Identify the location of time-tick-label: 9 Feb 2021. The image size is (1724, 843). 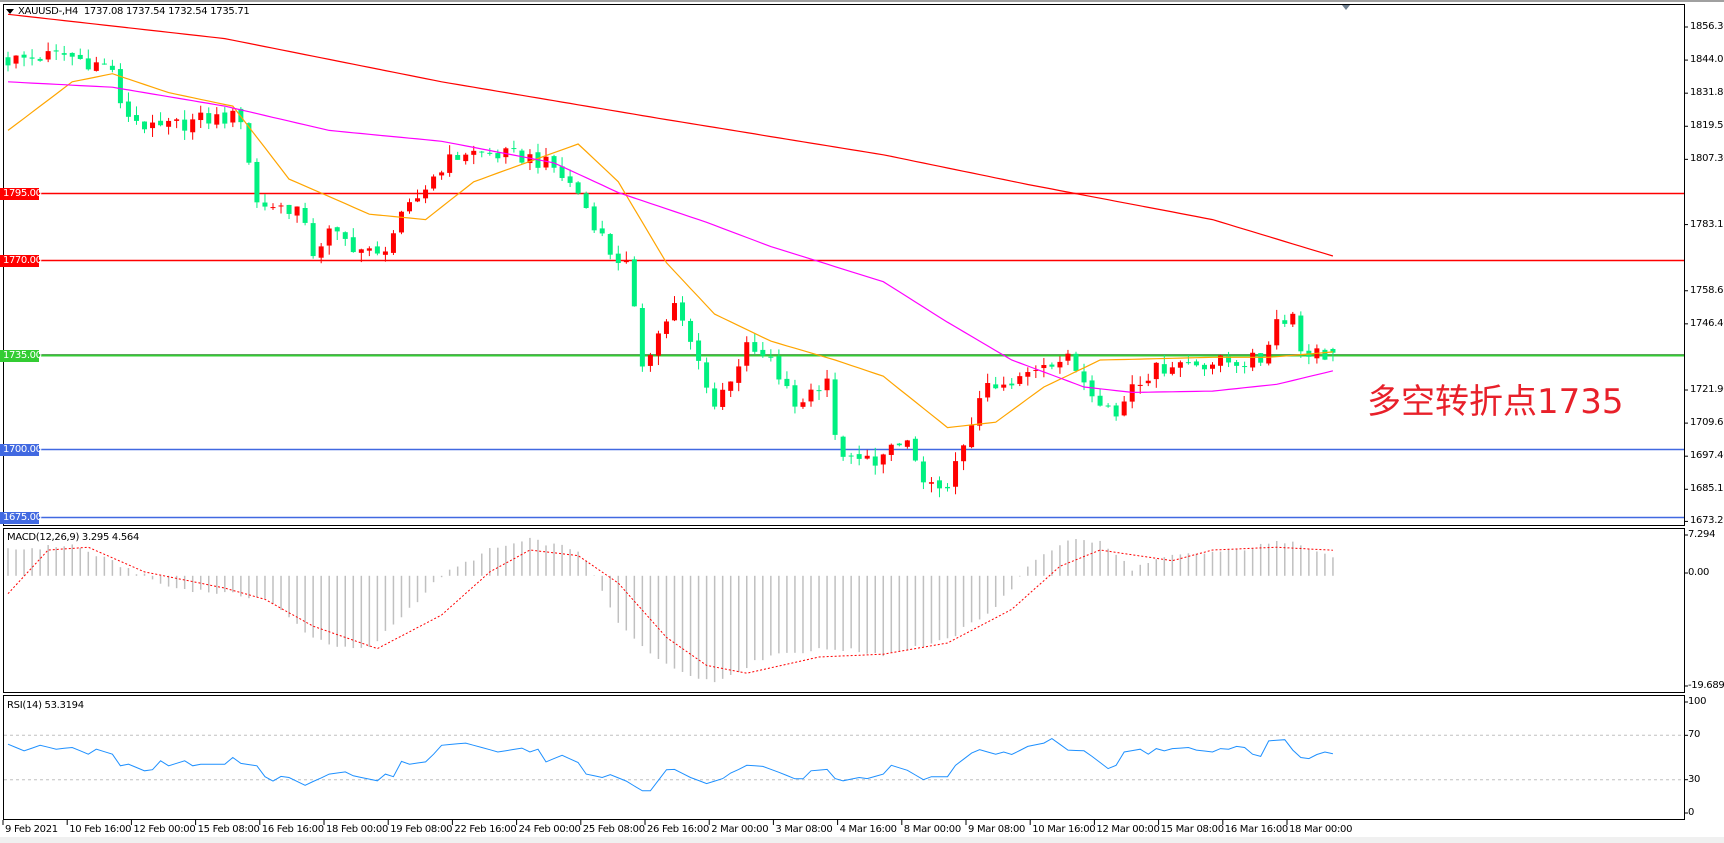
(31, 829).